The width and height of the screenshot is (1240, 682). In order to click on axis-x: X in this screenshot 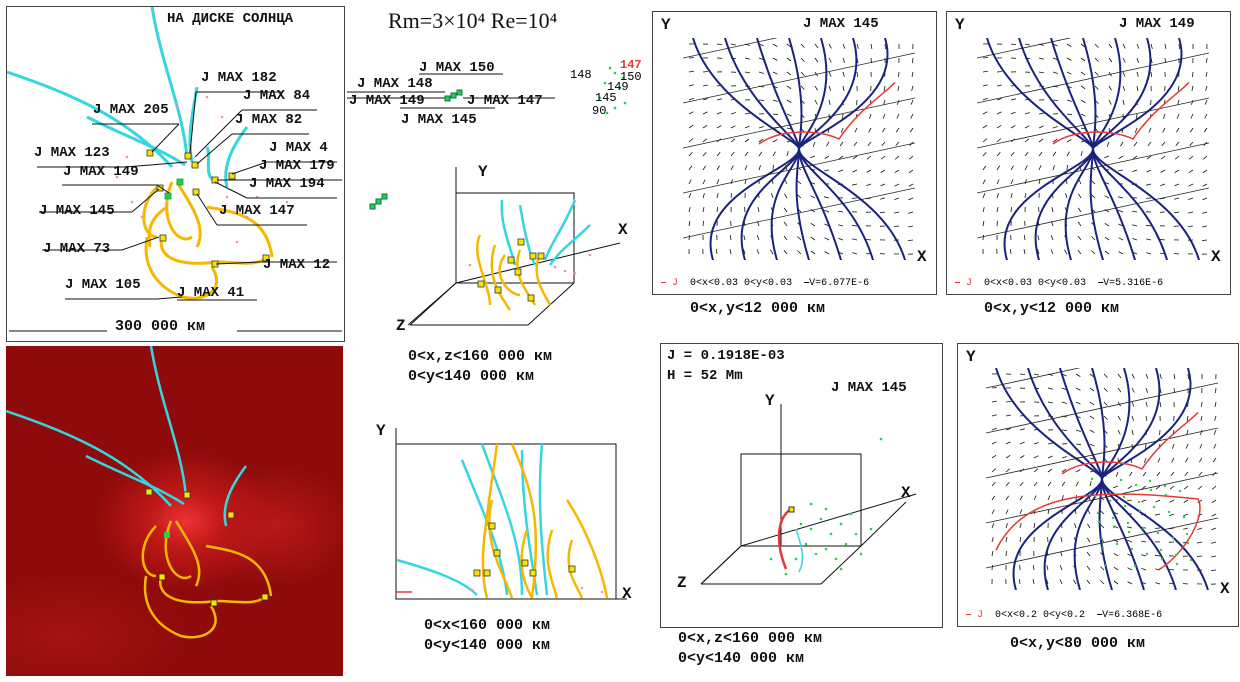, I will do `click(623, 230)`.